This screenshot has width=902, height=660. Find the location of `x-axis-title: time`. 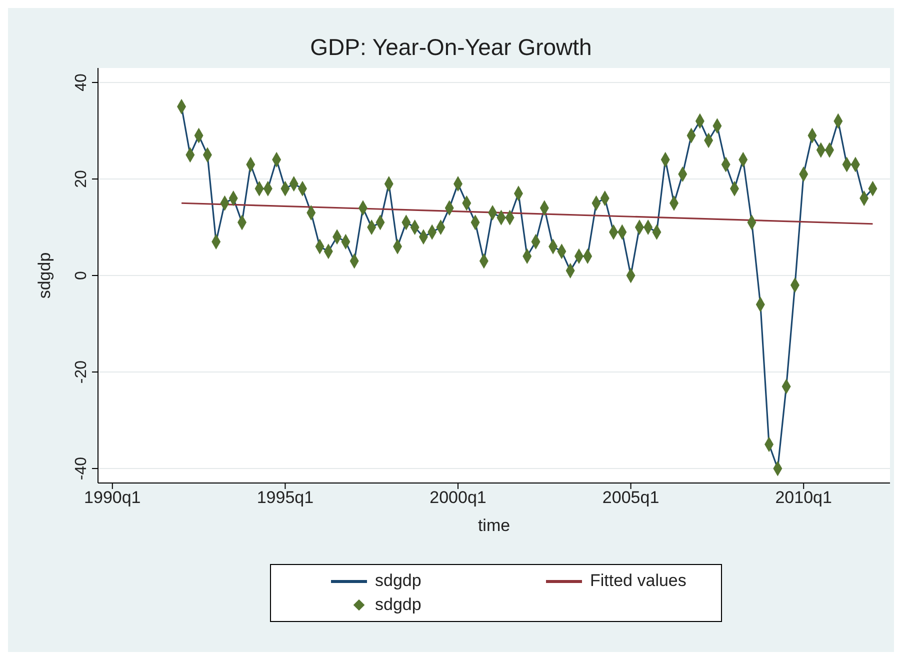

x-axis-title: time is located at coordinates (494, 525).